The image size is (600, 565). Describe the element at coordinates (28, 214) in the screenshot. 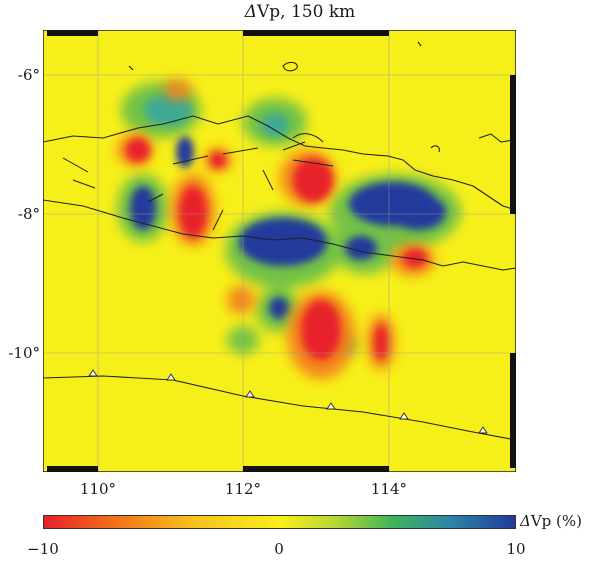

I see `lat-tick-label: -8°` at that location.